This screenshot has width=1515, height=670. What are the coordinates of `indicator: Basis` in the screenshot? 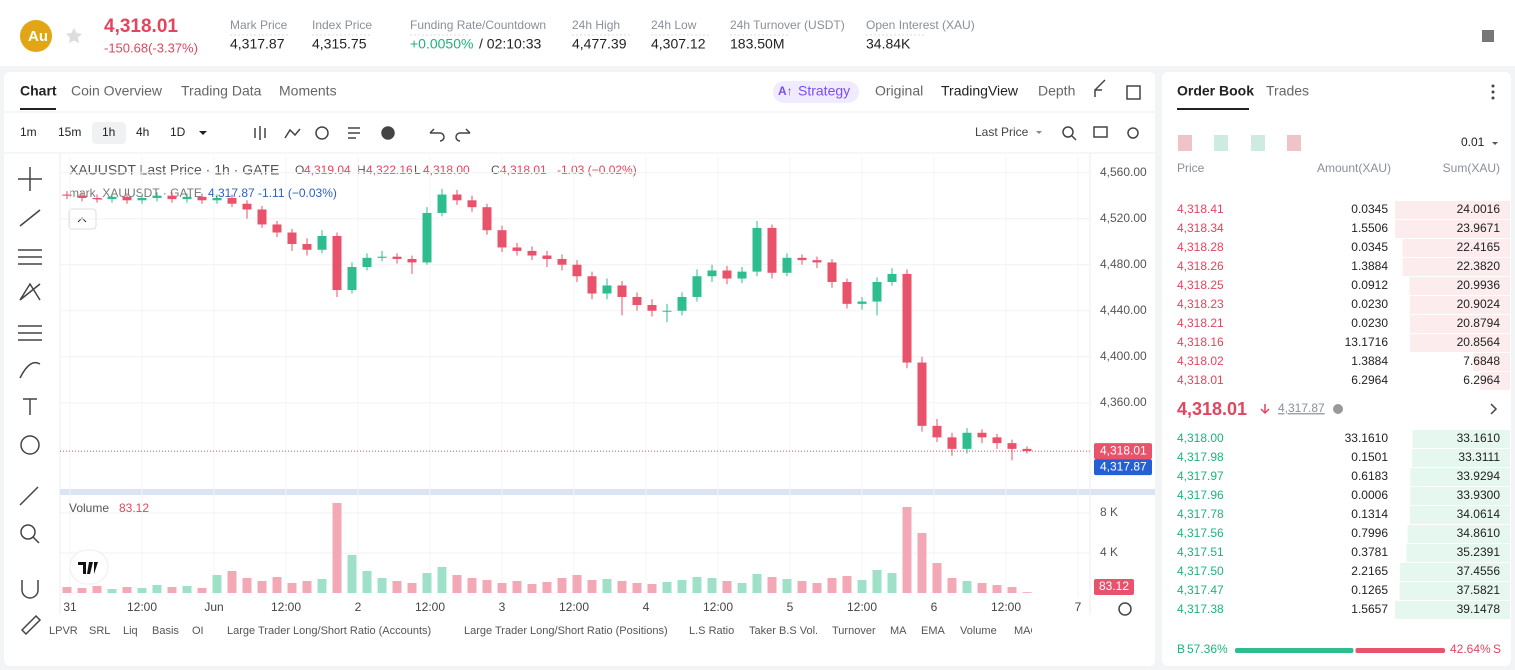 It's located at (165, 631).